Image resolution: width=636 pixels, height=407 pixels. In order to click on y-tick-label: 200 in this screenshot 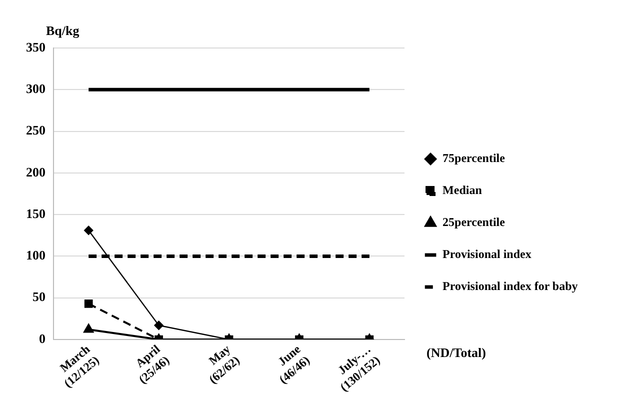, I will do `click(36, 172)`.